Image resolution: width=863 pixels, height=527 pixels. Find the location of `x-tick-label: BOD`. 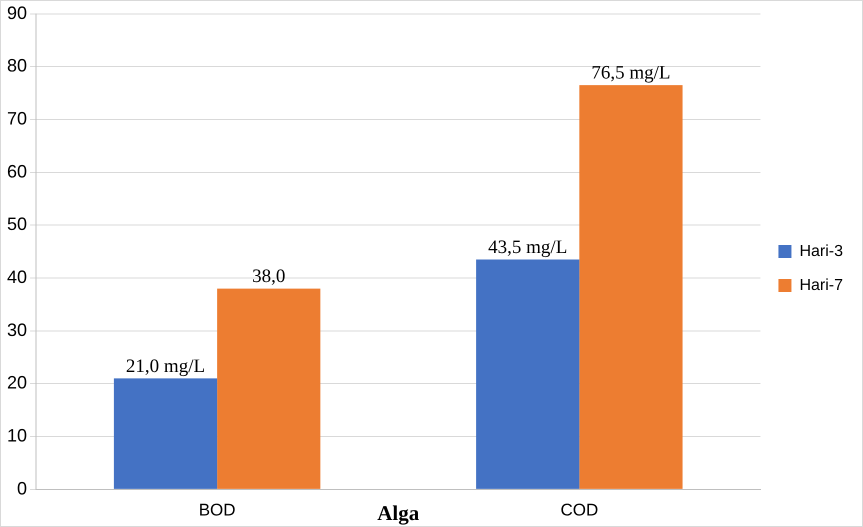

x-tick-label: BOD is located at coordinates (217, 510).